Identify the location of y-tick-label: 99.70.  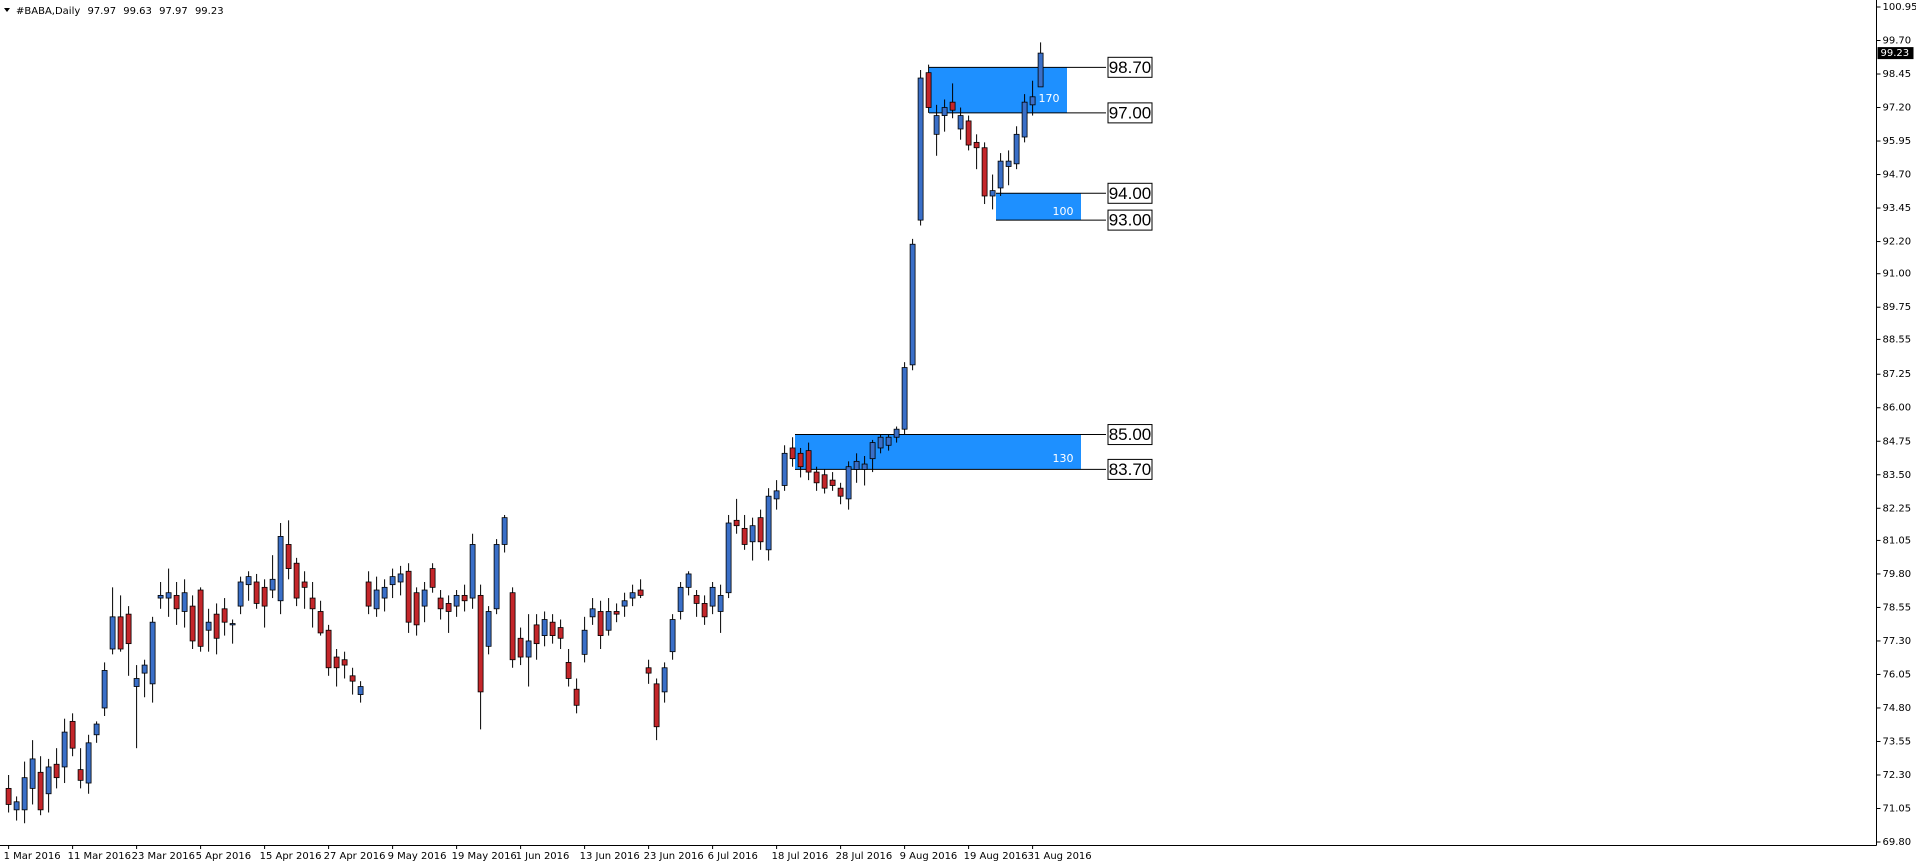
(1897, 41).